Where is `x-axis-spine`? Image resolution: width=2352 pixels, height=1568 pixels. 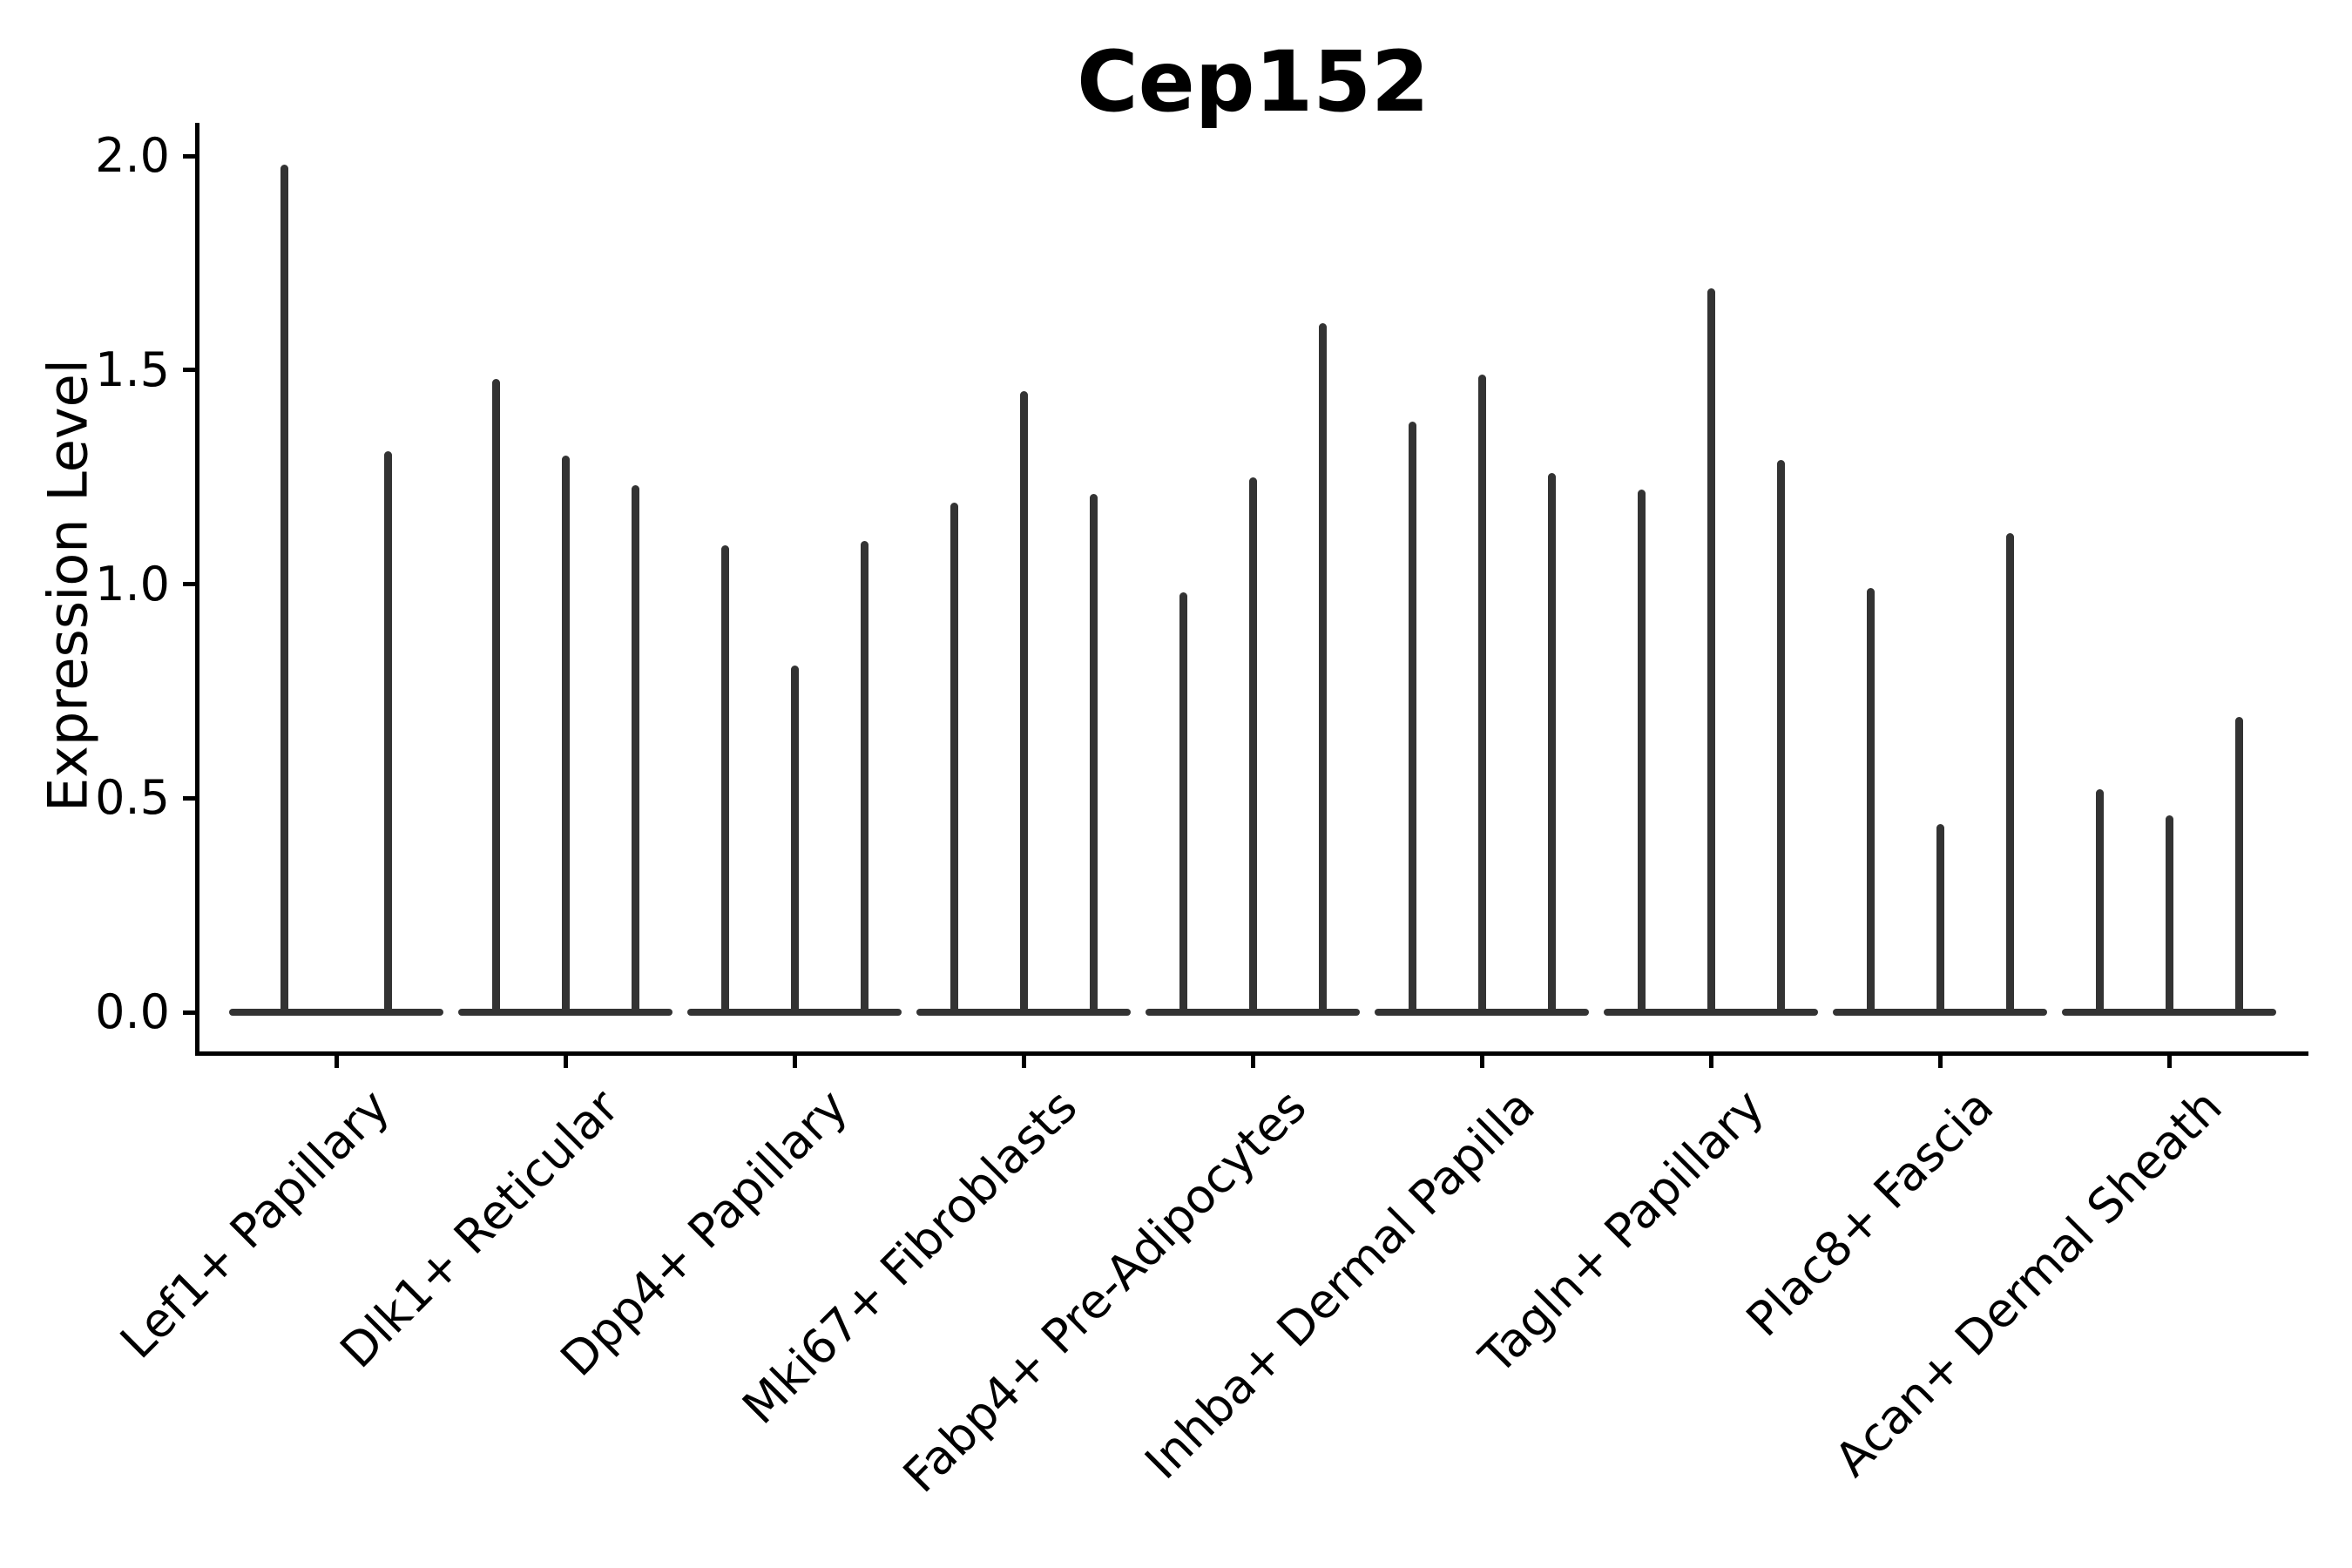 x-axis-spine is located at coordinates (1251, 1054).